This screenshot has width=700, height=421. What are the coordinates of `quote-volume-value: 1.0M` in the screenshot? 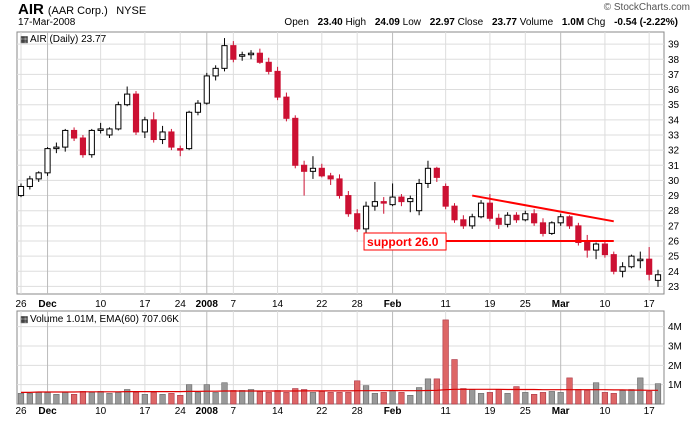 It's located at (573, 22).